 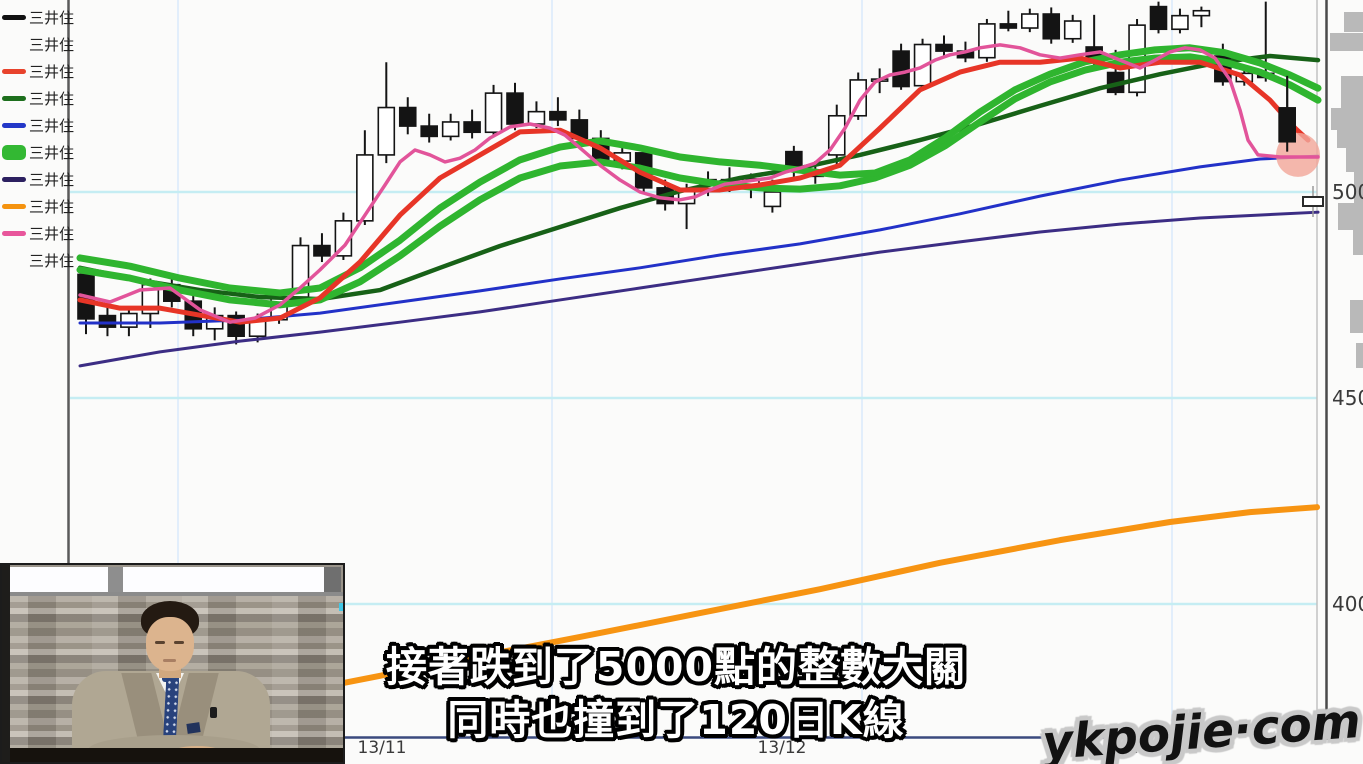 I want to click on presenter-face, so click(x=170, y=644).